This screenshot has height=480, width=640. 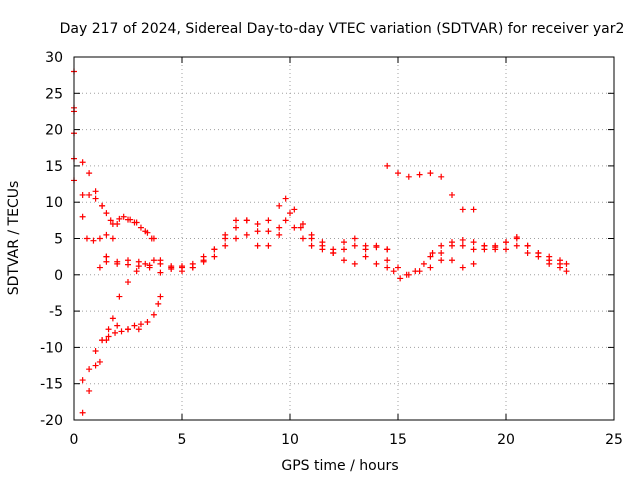 I want to click on x-tick-label: 10, so click(x=290, y=440).